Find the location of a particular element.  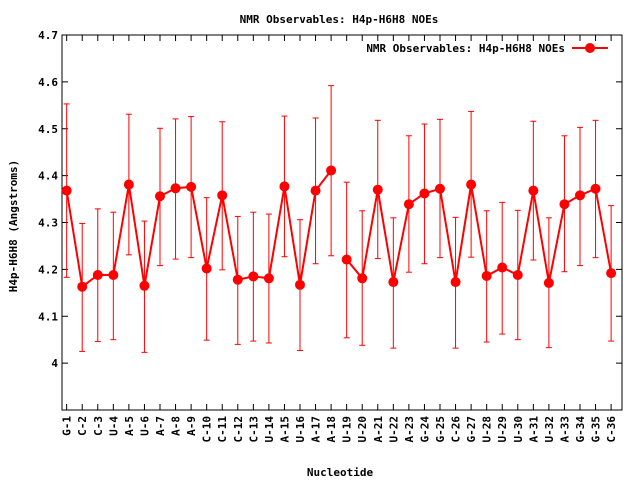

y-tick-label: 4.1 is located at coordinates (48, 316).